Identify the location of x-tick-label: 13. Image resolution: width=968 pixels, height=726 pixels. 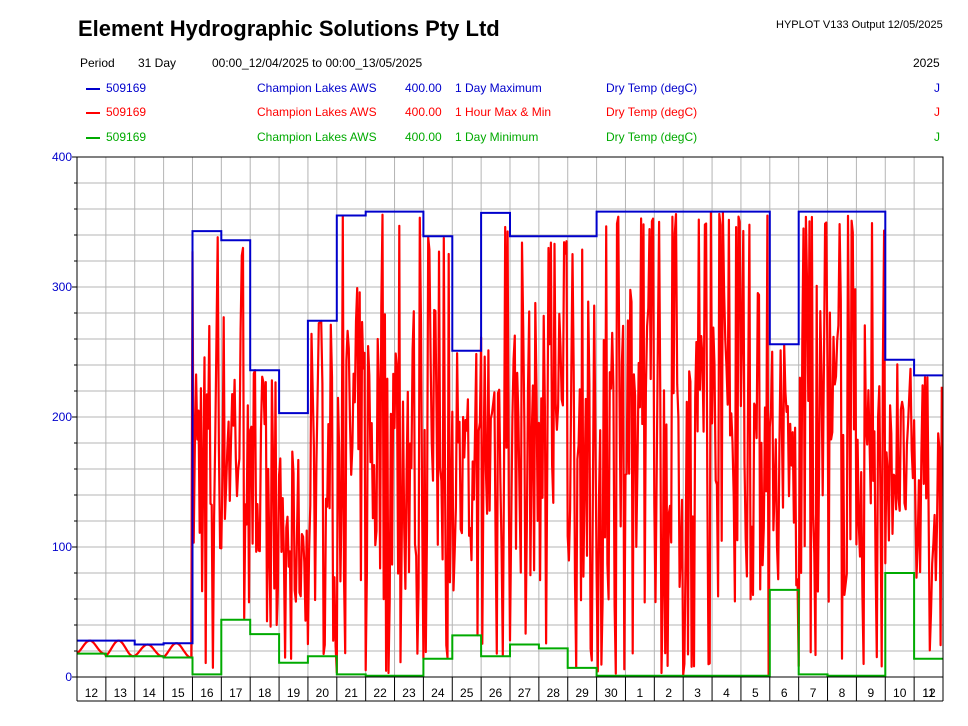
(121, 693).